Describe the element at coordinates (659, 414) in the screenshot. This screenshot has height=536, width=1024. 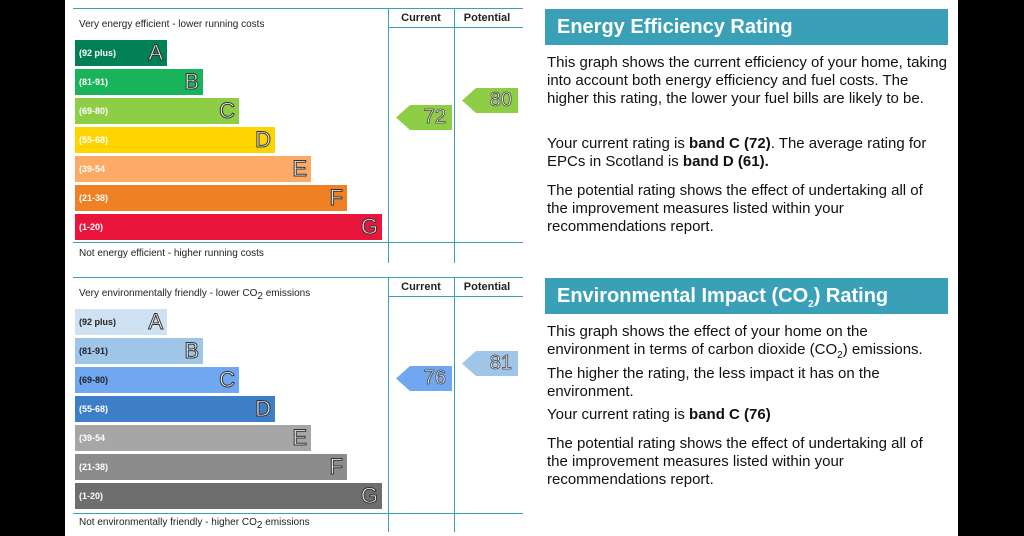
I see `env-paragraph-2: Your current rating is band C (76)` at that location.